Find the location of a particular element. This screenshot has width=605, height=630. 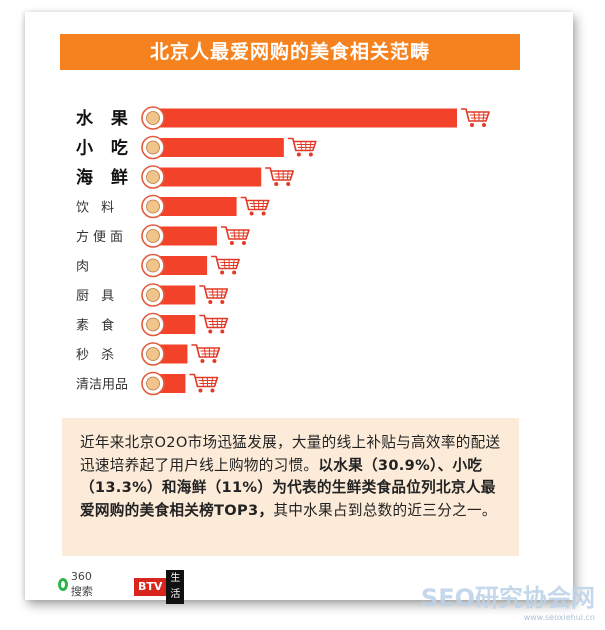

source-logo: 360搜索 is located at coordinates (76, 584).